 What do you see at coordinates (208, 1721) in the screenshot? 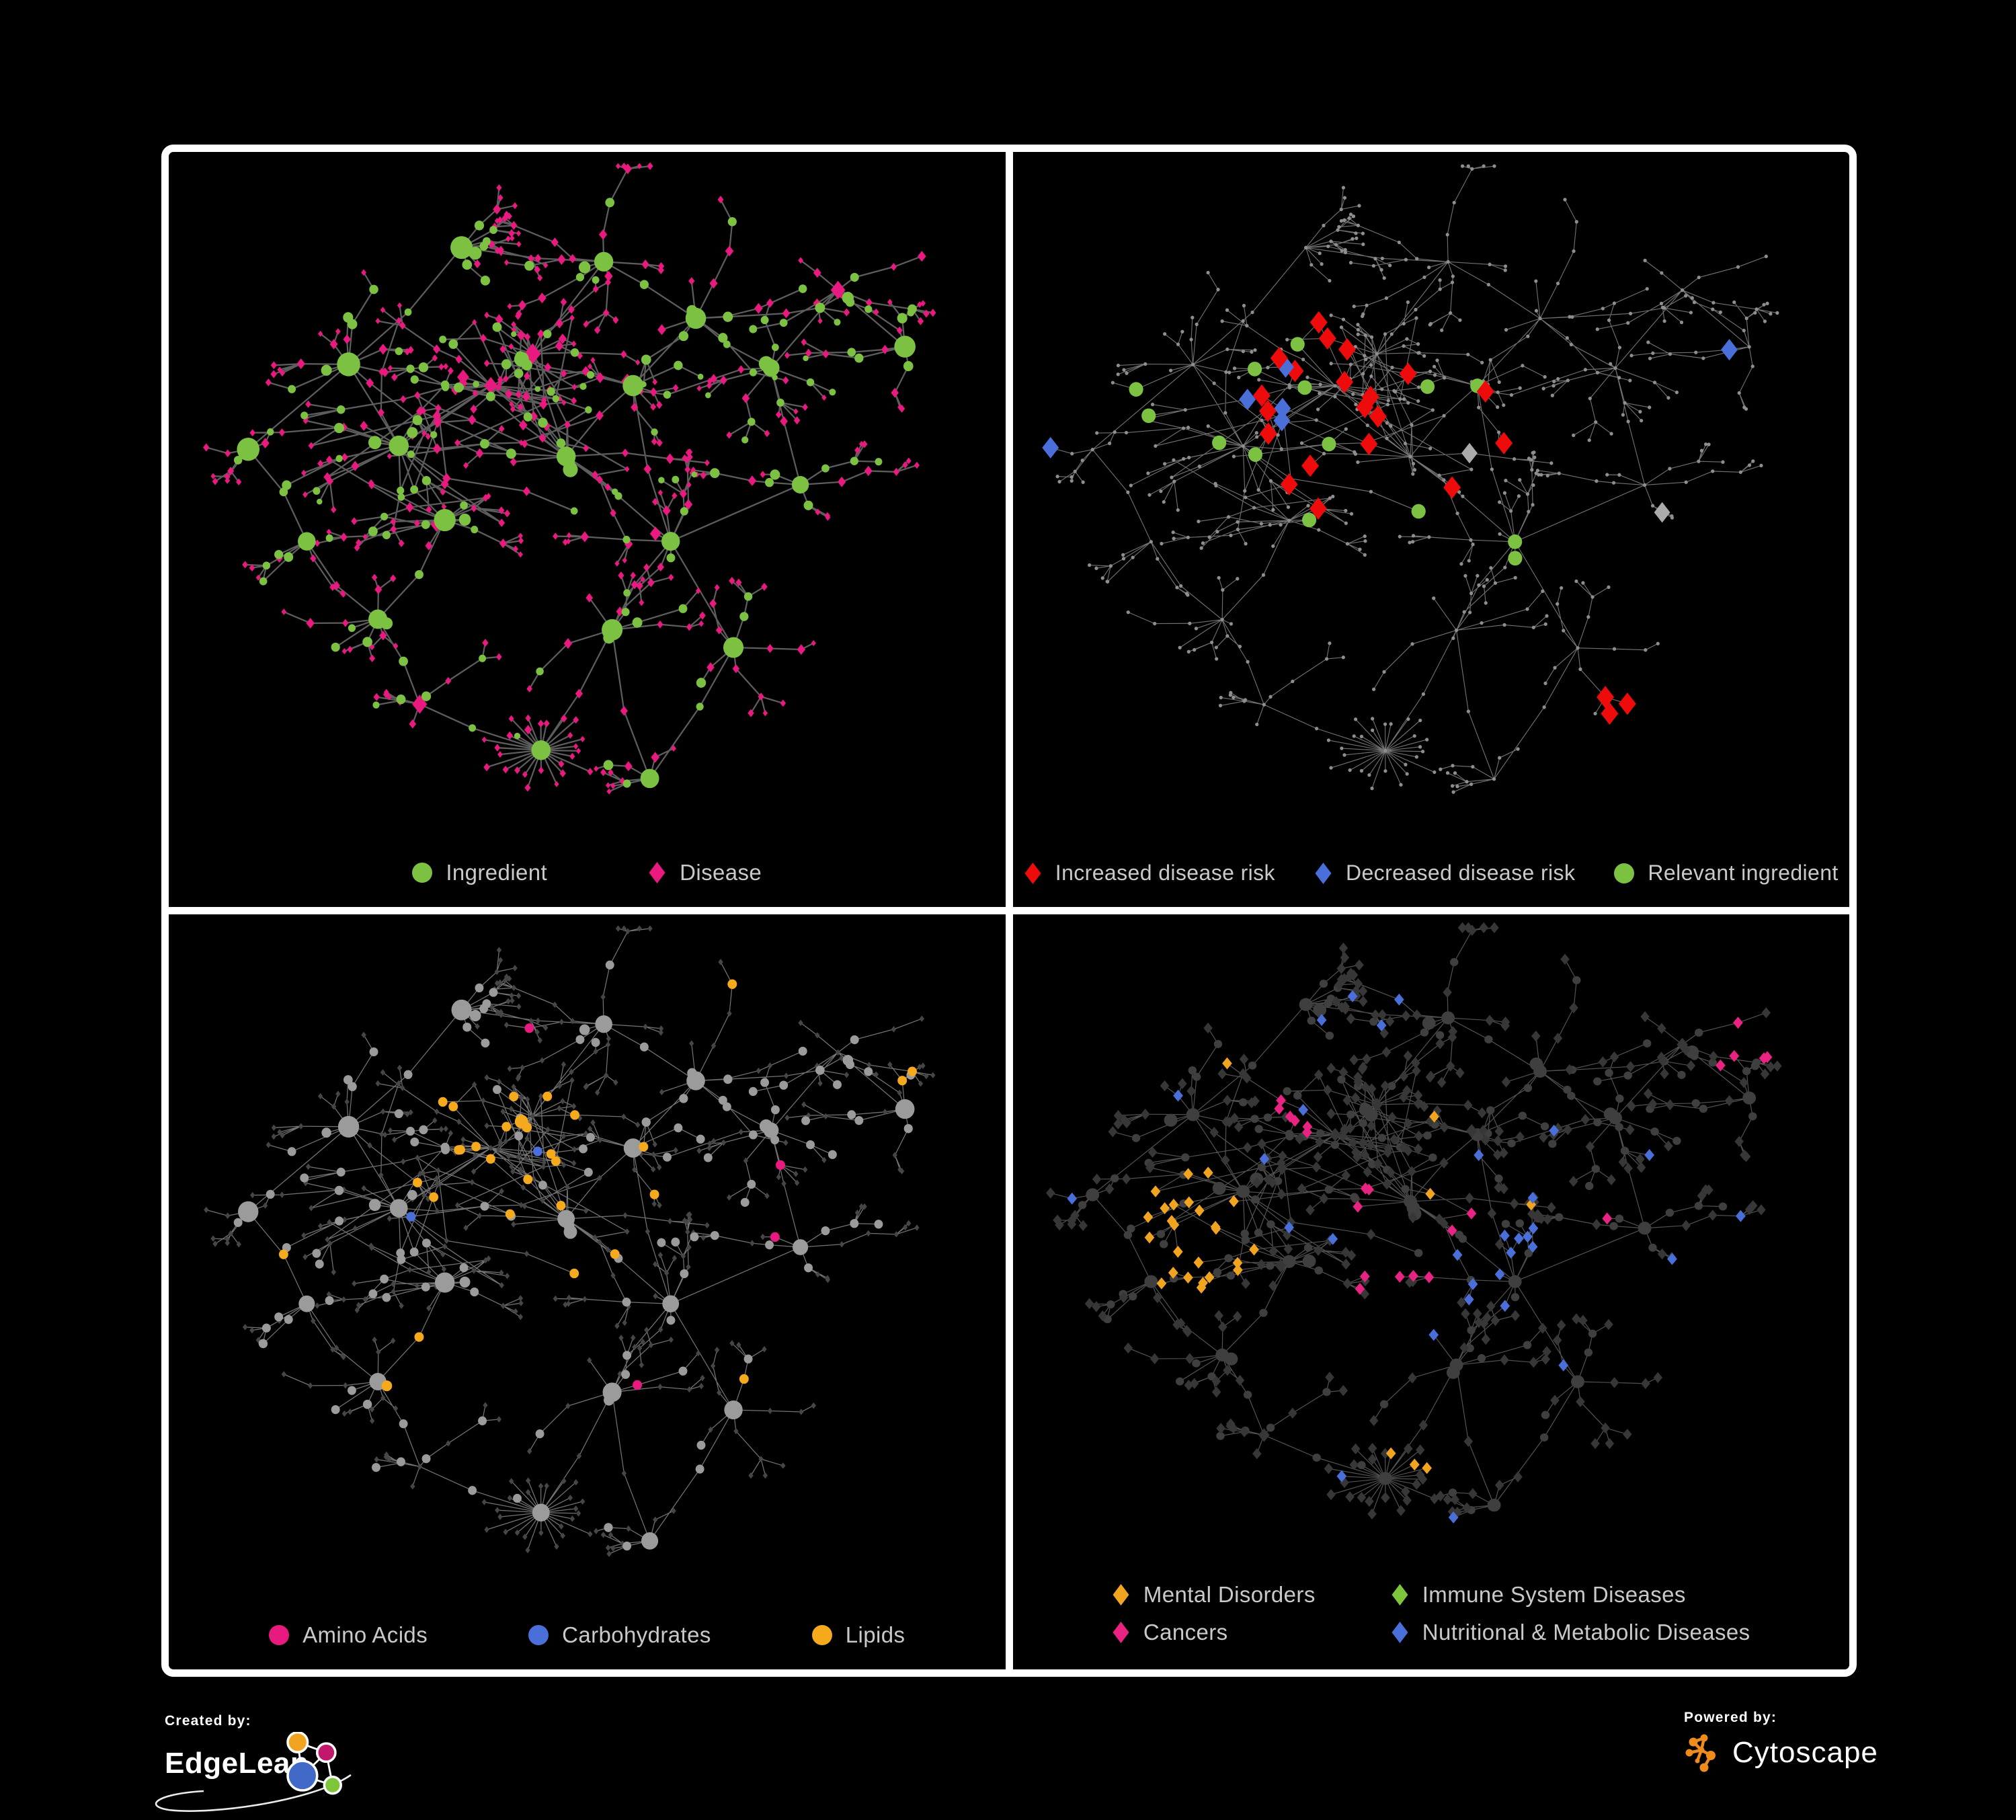
I see `created-by-label: Created by:` at bounding box center [208, 1721].